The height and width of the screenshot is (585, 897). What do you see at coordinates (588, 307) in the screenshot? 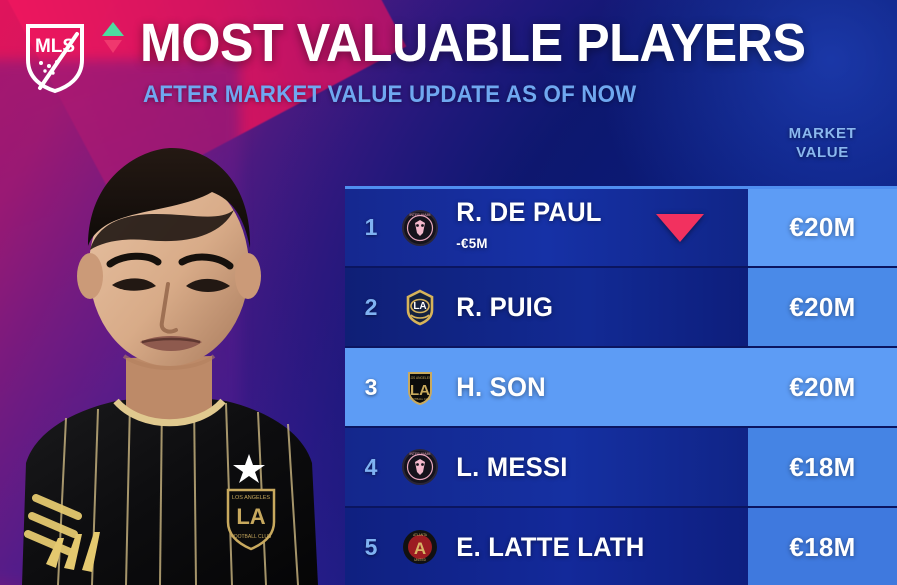
I see `player-name-block: R. PUIG` at bounding box center [588, 307].